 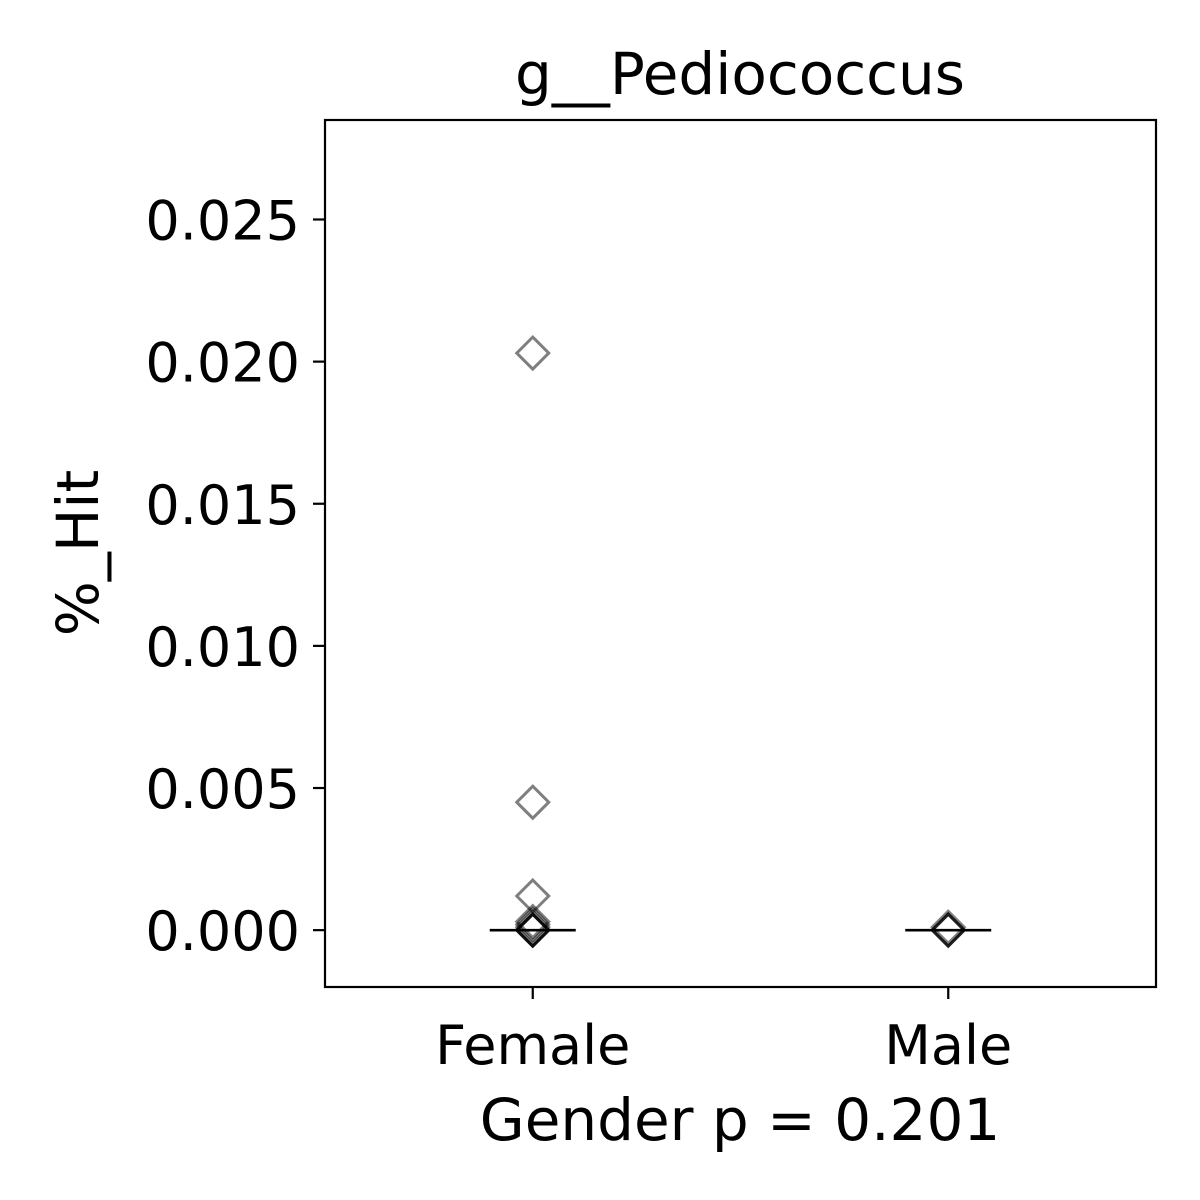 I want to click on y-tick-label: 0.010, so click(x=222, y=647).